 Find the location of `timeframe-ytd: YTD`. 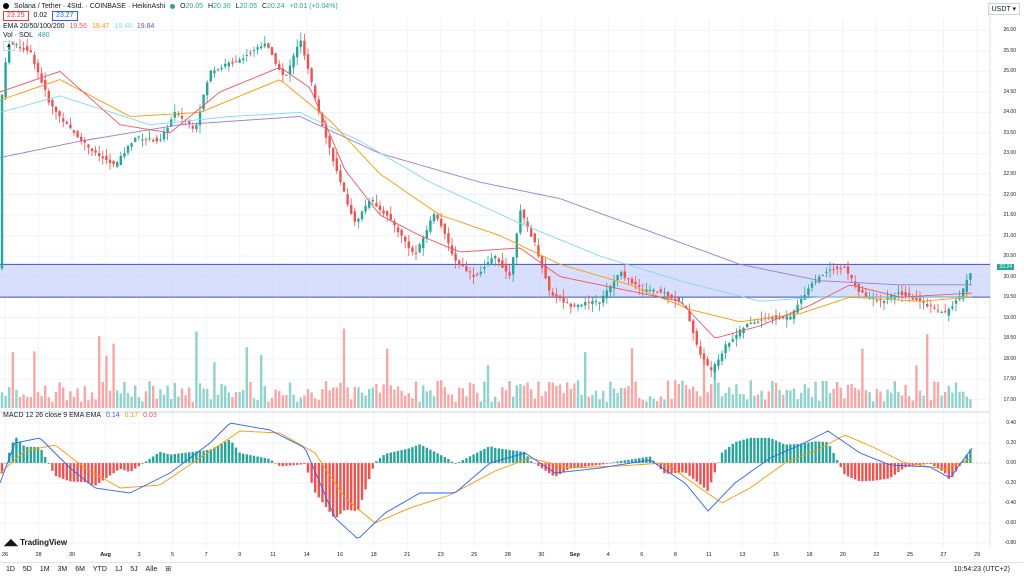

timeframe-ytd: YTD is located at coordinates (99, 569).